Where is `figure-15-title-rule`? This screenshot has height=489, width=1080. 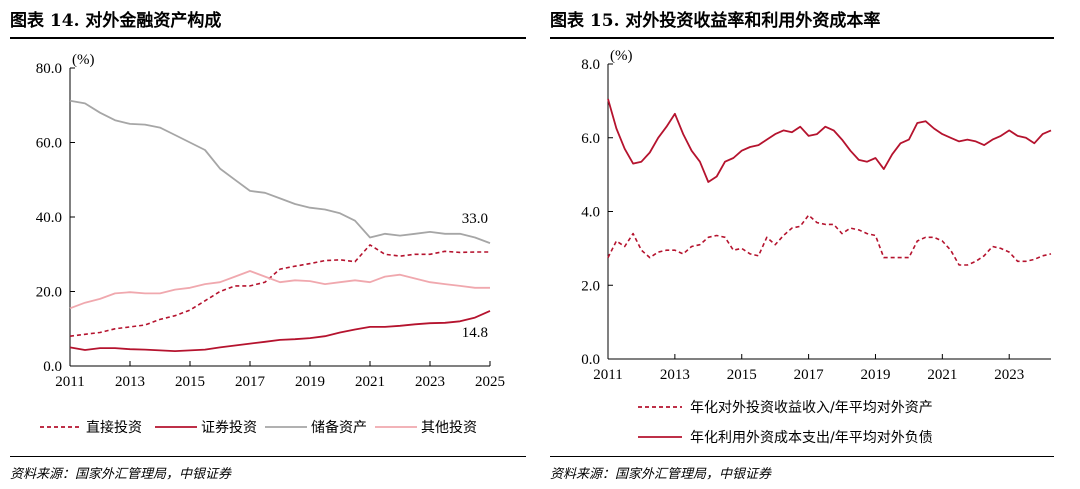
figure-15-title-rule is located at coordinates (802, 38).